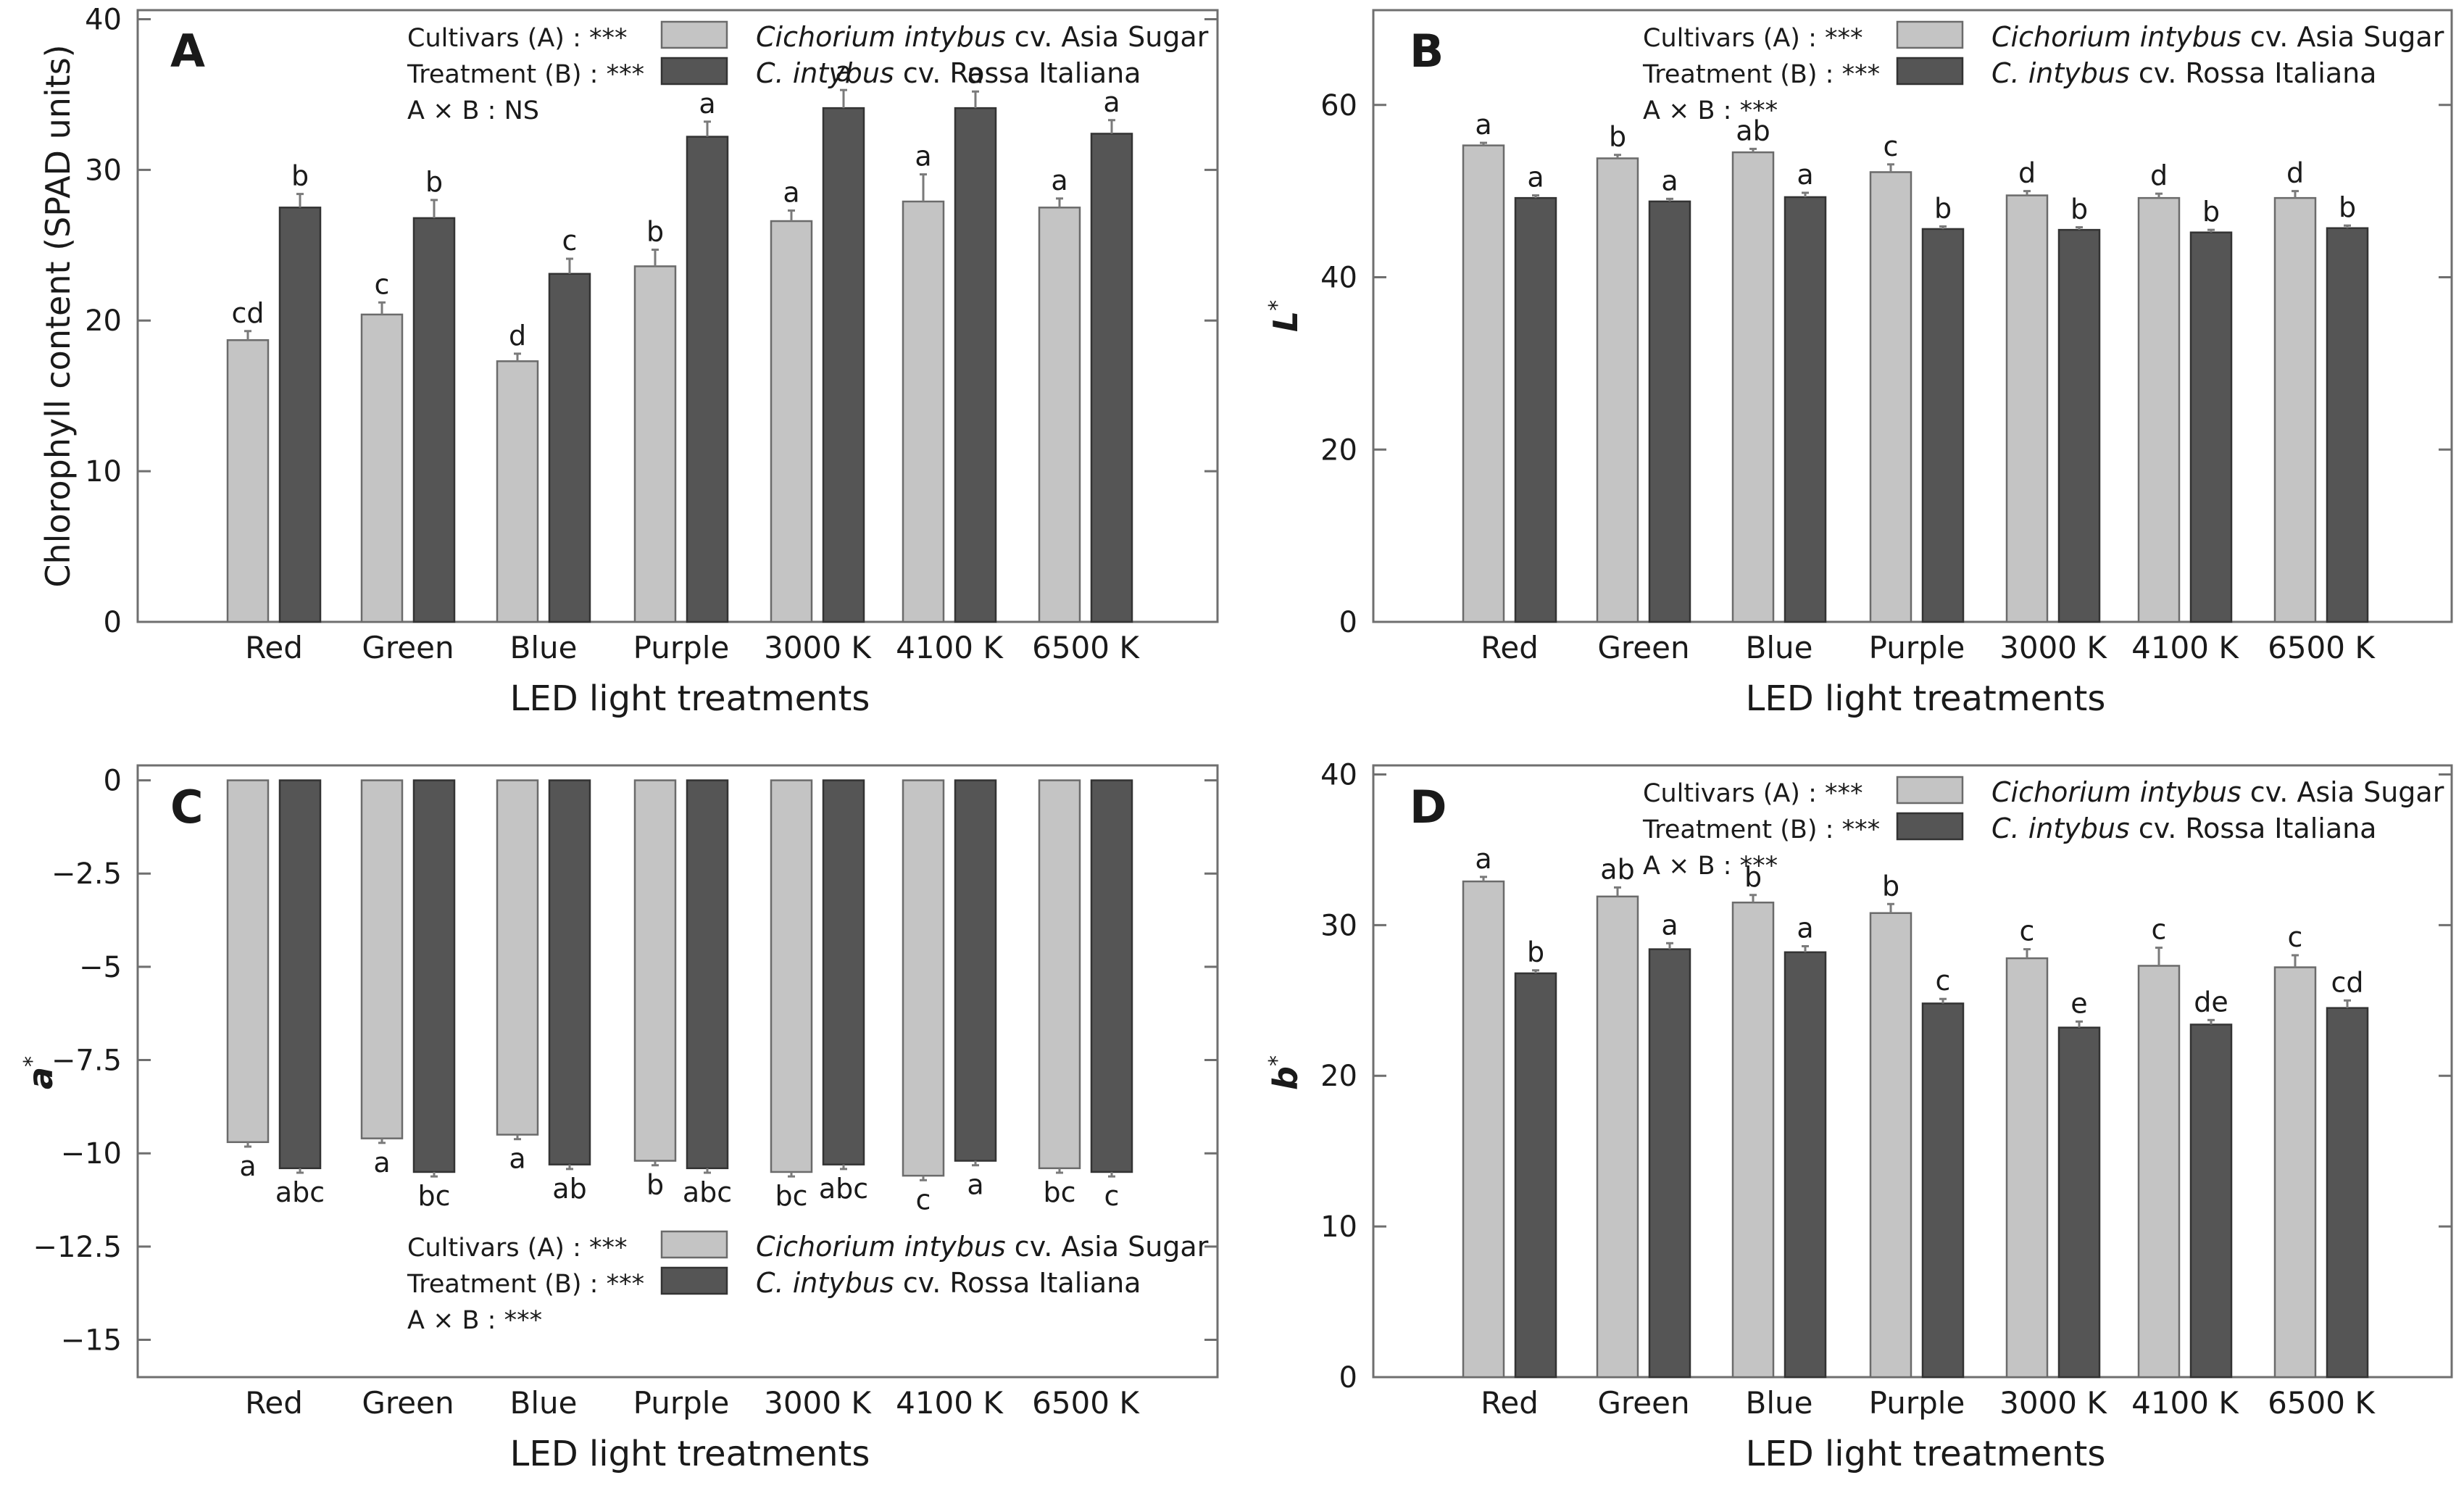 The width and height of the screenshot is (2464, 1496). What do you see at coordinates (2211, 1002) in the screenshot?
I see `significance-letter: de` at bounding box center [2211, 1002].